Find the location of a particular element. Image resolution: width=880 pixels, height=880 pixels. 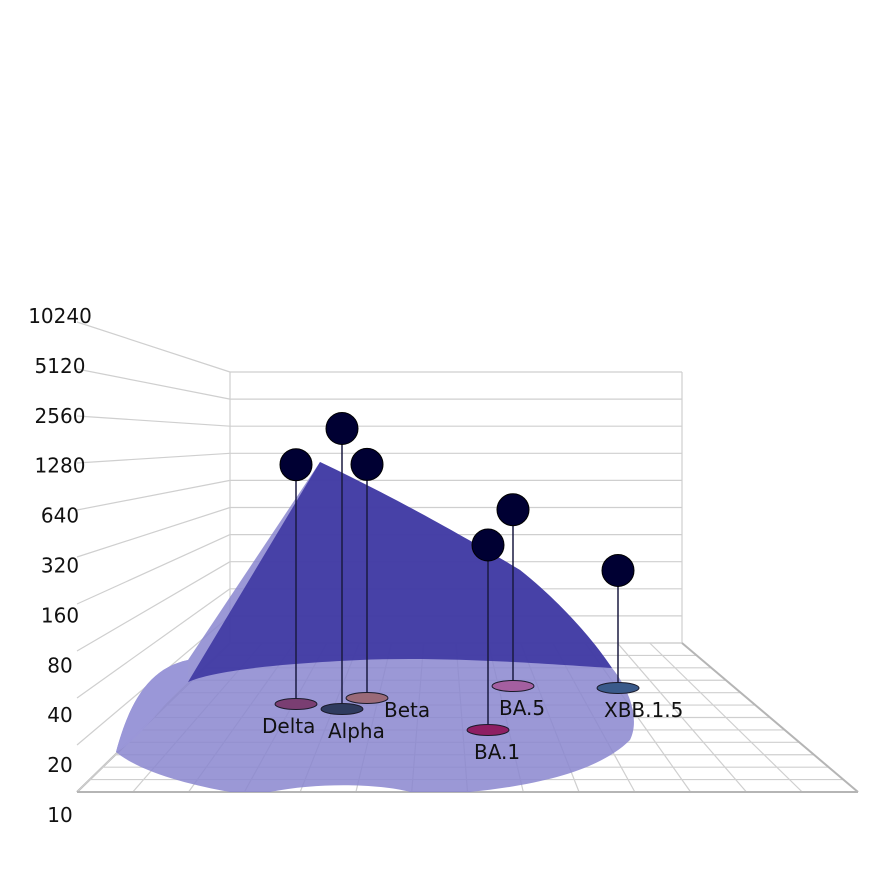

point-label: BA.5 is located at coordinates (522, 708).